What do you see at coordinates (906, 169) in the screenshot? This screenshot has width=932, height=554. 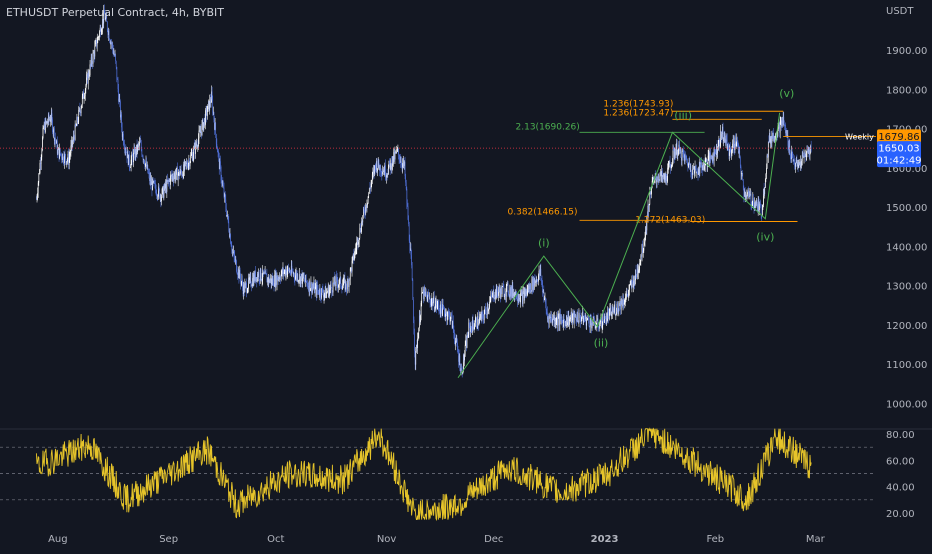 I see `price-tick-label: 1600.00` at bounding box center [906, 169].